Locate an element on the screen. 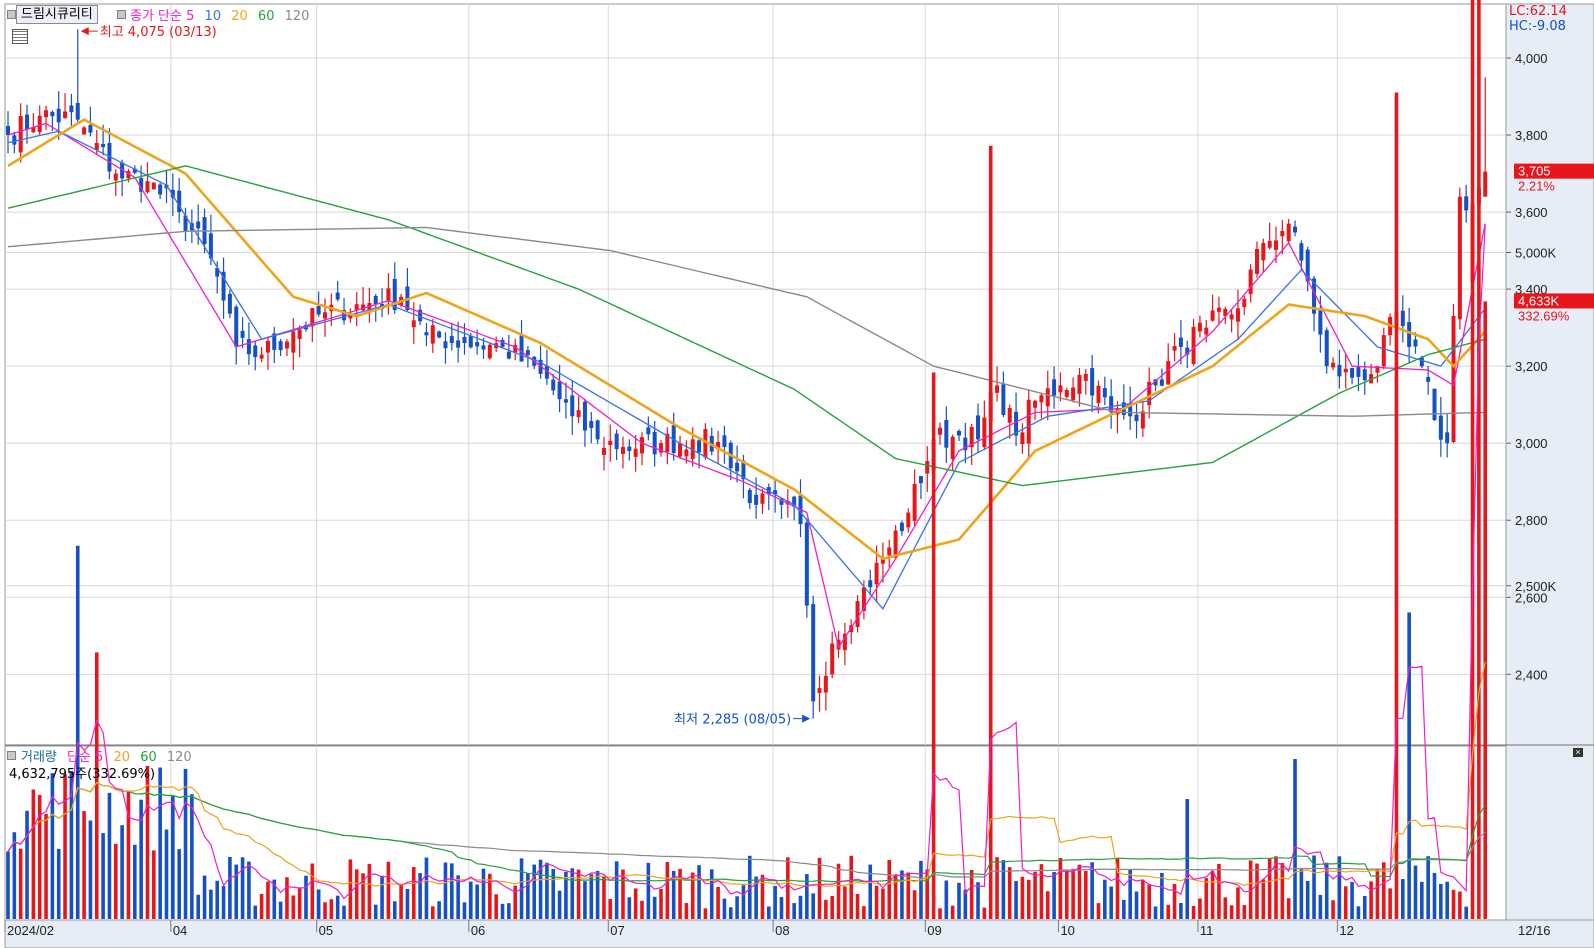 Image resolution: width=1594 pixels, height=948 pixels. calendar-icon is located at coordinates (20, 36).